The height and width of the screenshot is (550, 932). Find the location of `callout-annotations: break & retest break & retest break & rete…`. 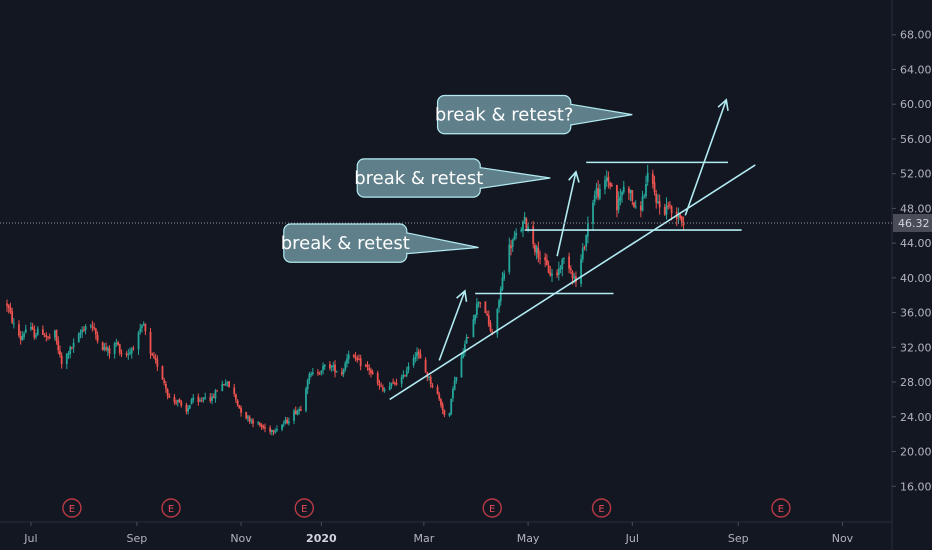

callout-annotations: break & retest break & retest break & rete… is located at coordinates (457, 178).